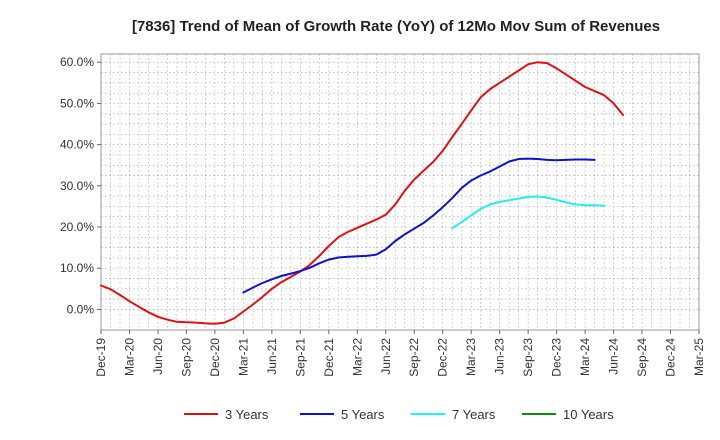 This screenshot has width=720, height=440. Describe the element at coordinates (588, 414) in the screenshot. I see `legend-label: 10 Years` at that location.